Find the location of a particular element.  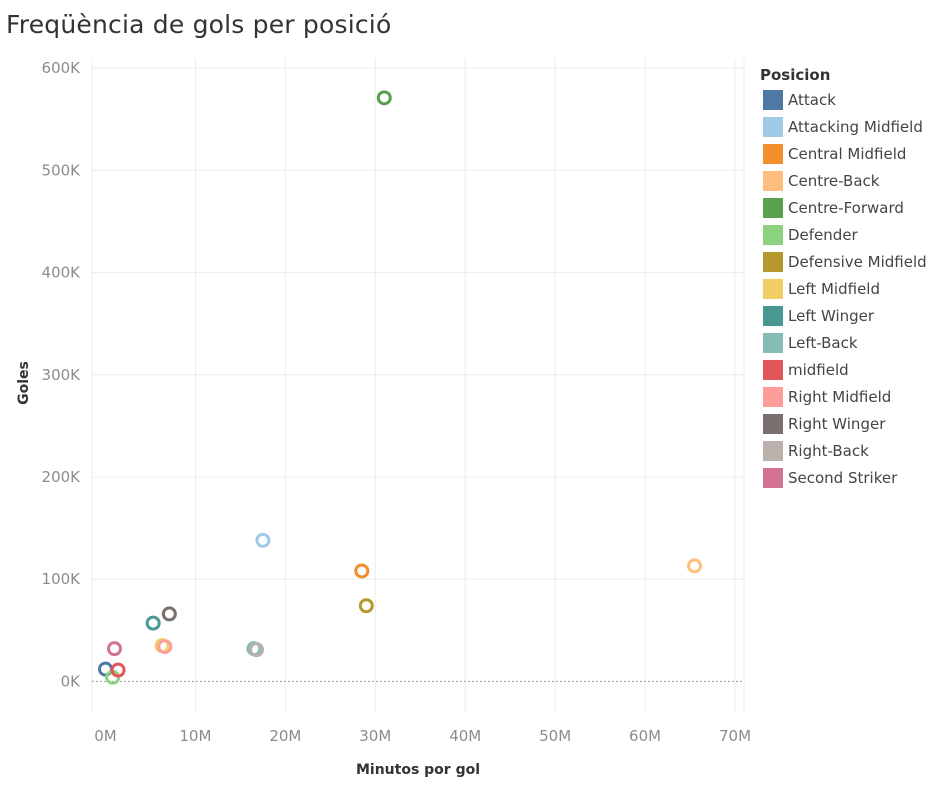

x-tick-label: 50M is located at coordinates (555, 736).